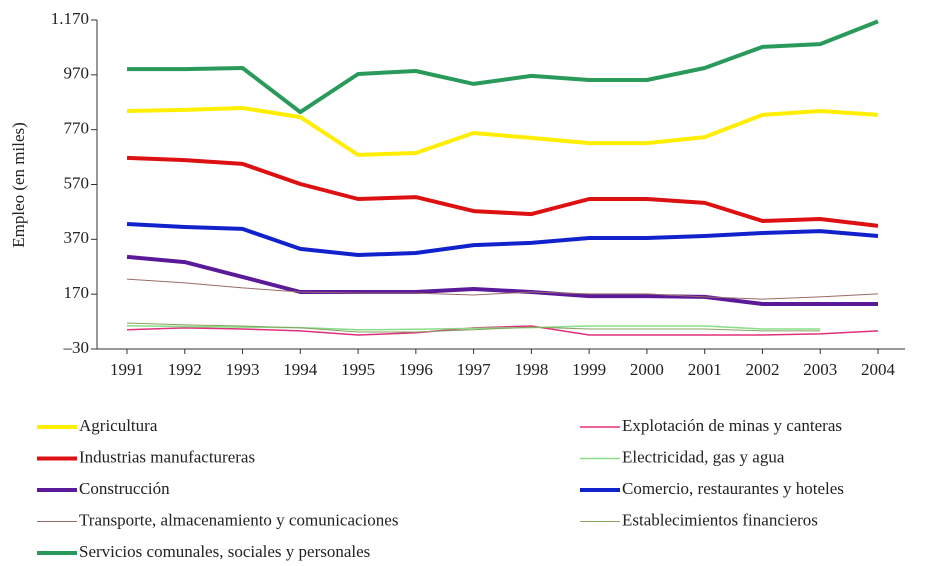  Describe the element at coordinates (77, 182) in the screenshot. I see `y-tick-label: 570` at that location.